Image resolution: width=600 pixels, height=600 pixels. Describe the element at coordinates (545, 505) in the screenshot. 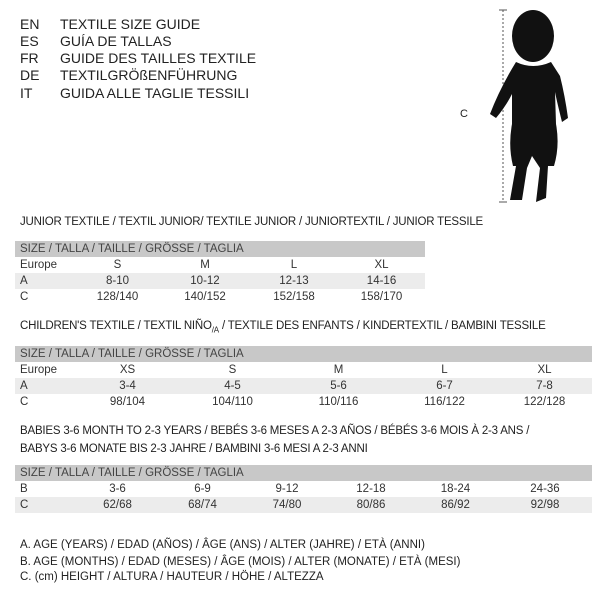

I see `cell: 92/98` at that location.